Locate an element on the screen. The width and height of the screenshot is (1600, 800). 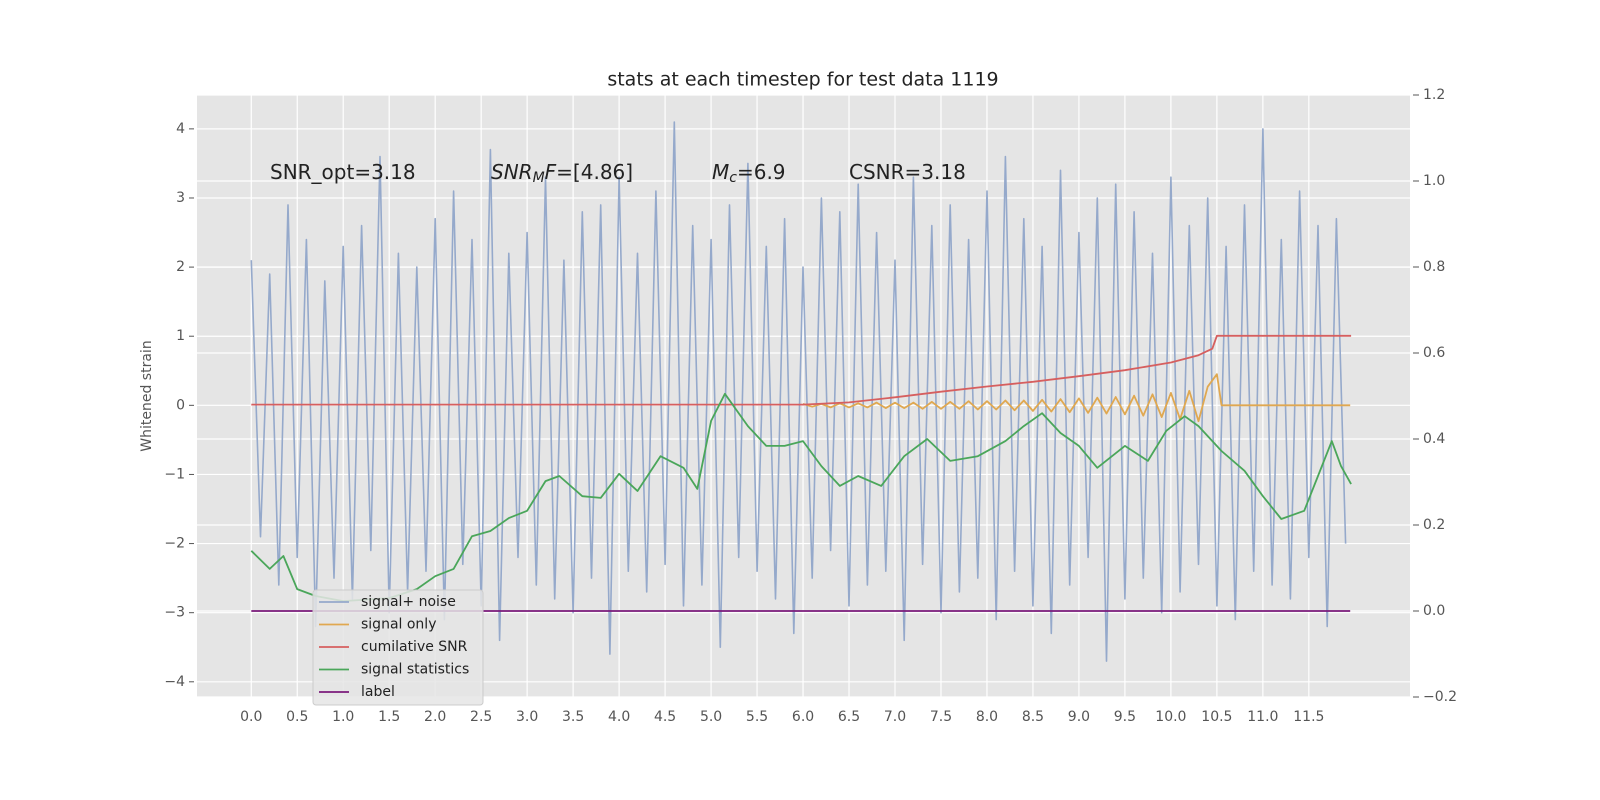
annotation-part: F is located at coordinates (551, 172).